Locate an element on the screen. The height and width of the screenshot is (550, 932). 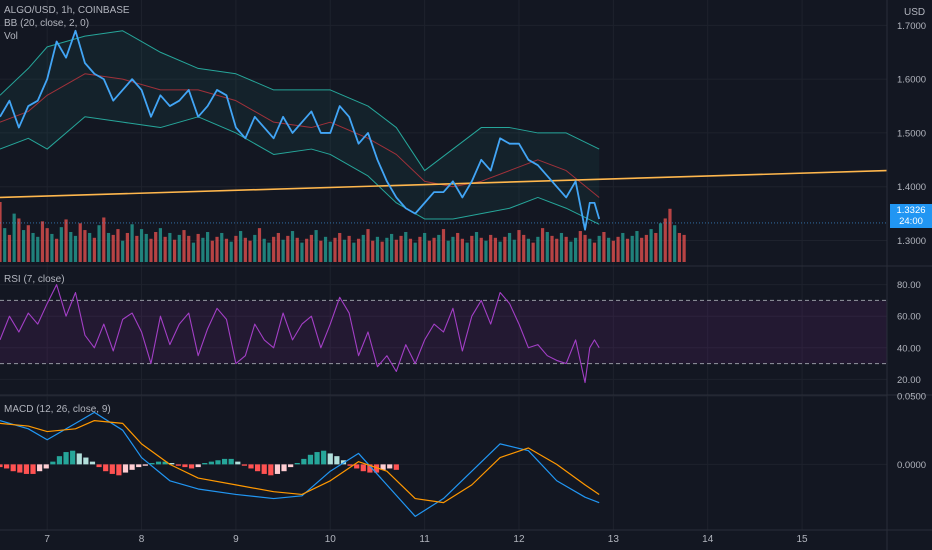
signal-line is located at coordinates (300, 462).